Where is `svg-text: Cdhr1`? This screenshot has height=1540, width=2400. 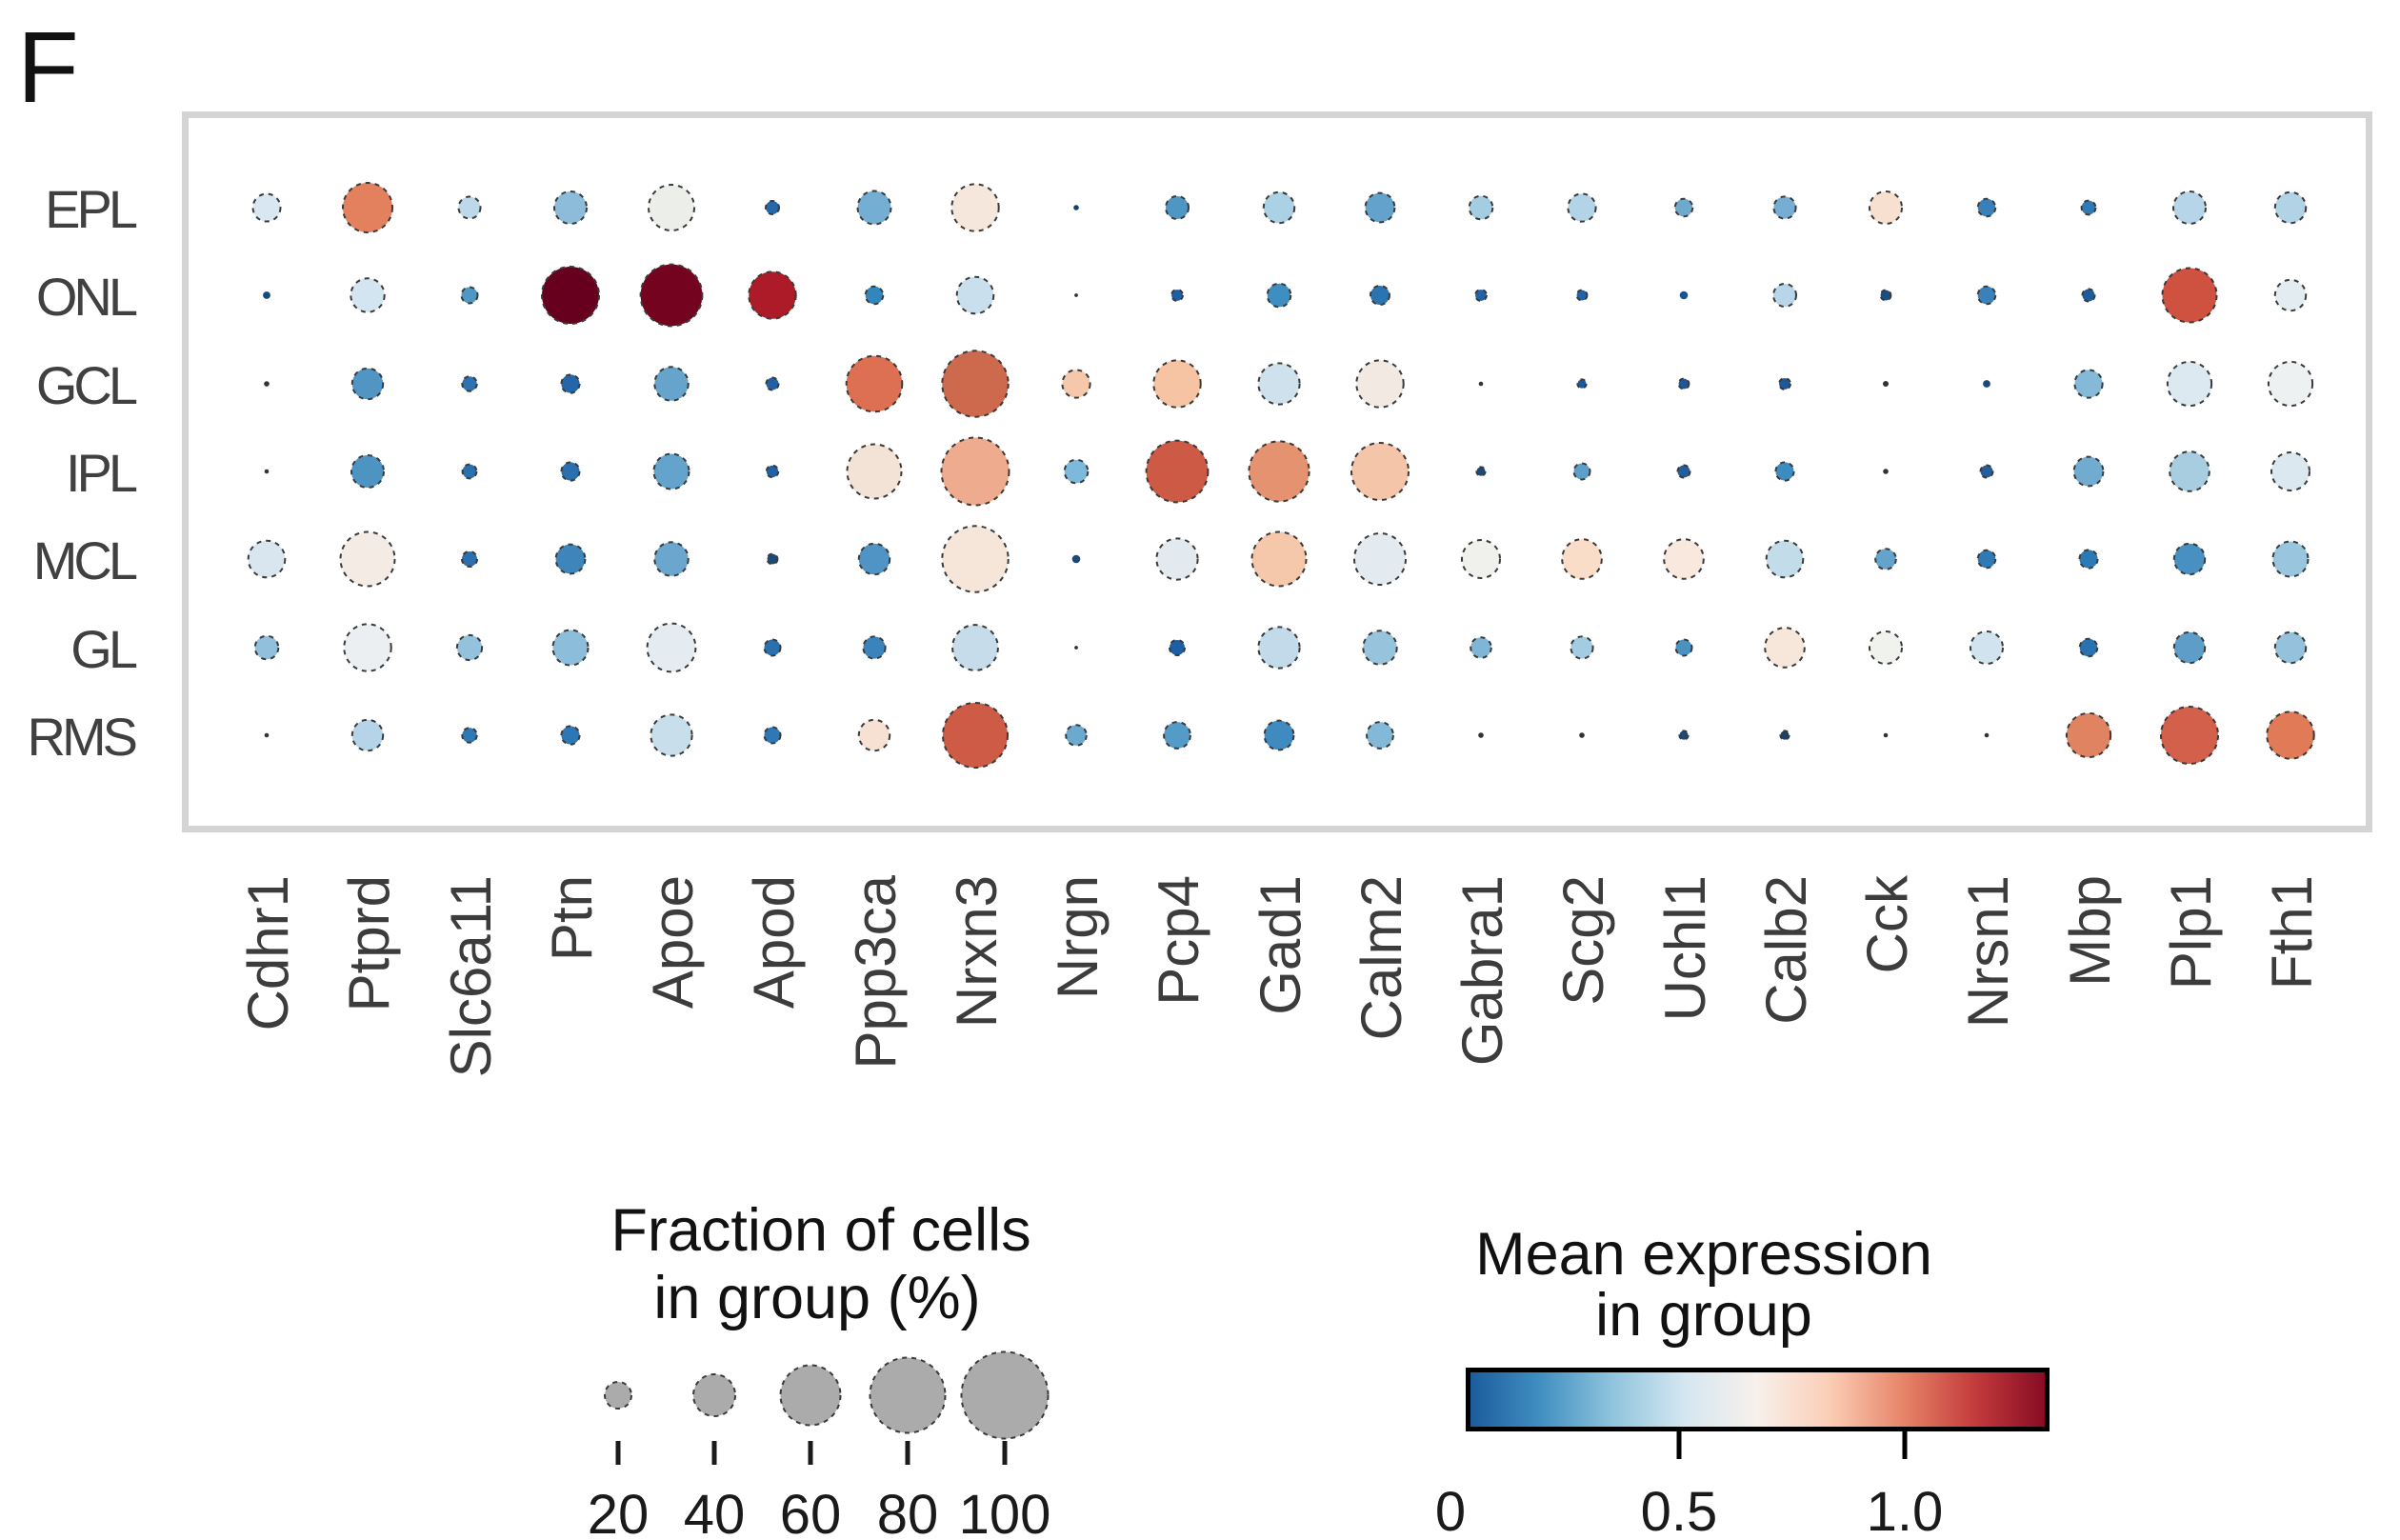
svg-text: Cdhr1 is located at coordinates (268, 952).